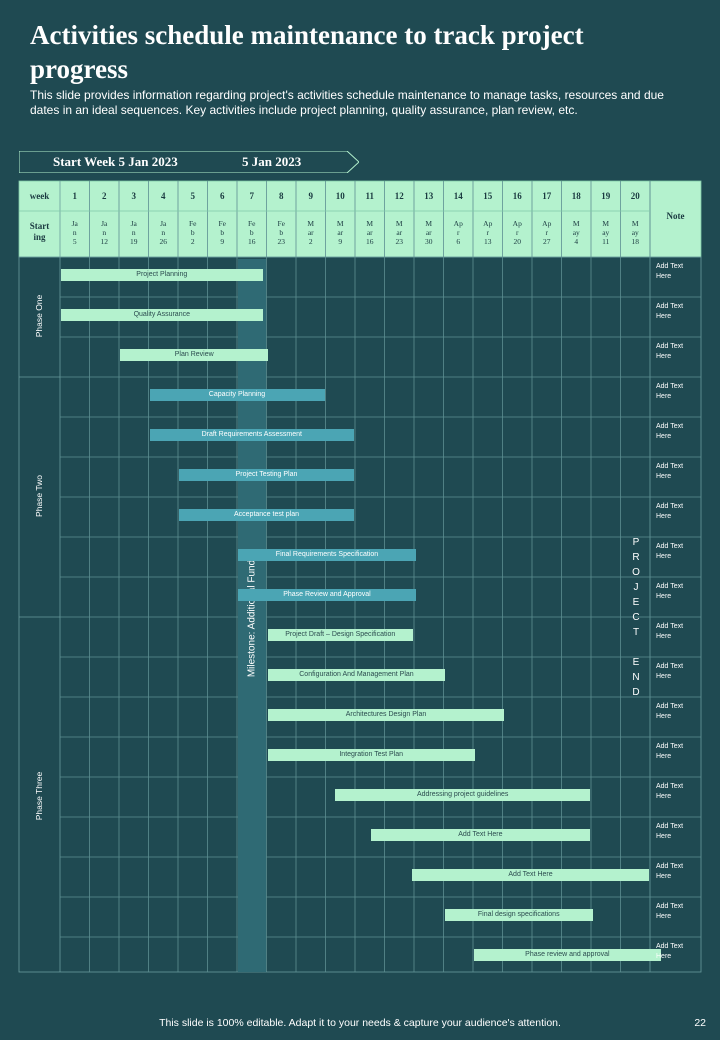  I want to click on header-week-number: 13, so click(429, 196).